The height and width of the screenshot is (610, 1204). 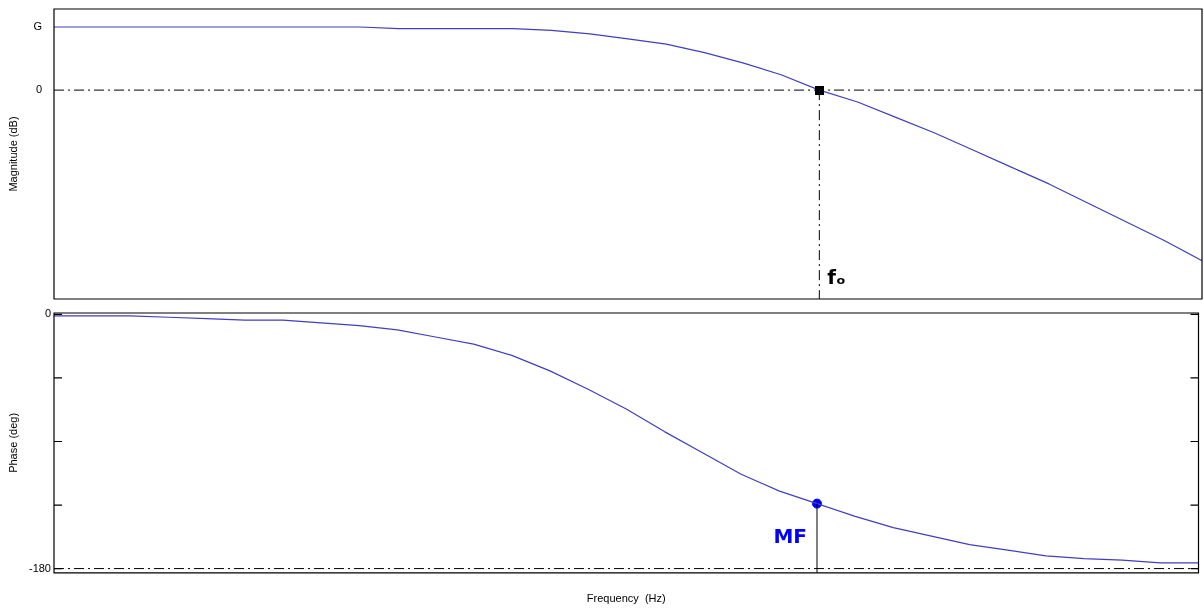 What do you see at coordinates (39, 567) in the screenshot?
I see `y-tick-label: -180` at bounding box center [39, 567].